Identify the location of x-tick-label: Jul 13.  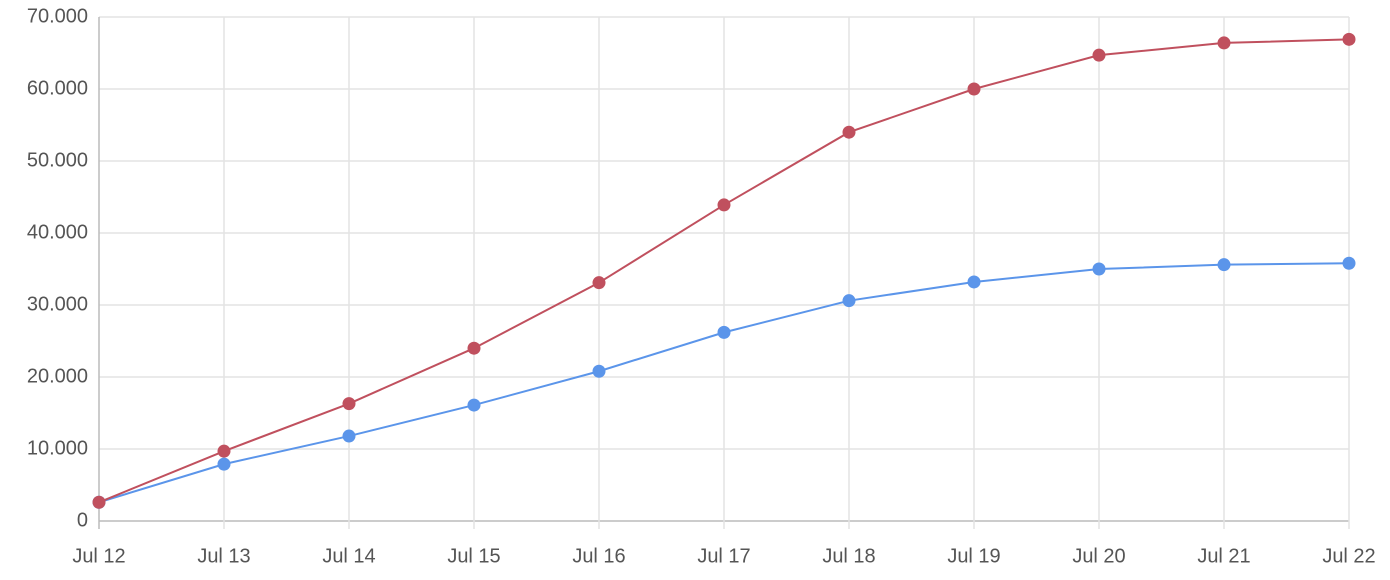
(223, 556).